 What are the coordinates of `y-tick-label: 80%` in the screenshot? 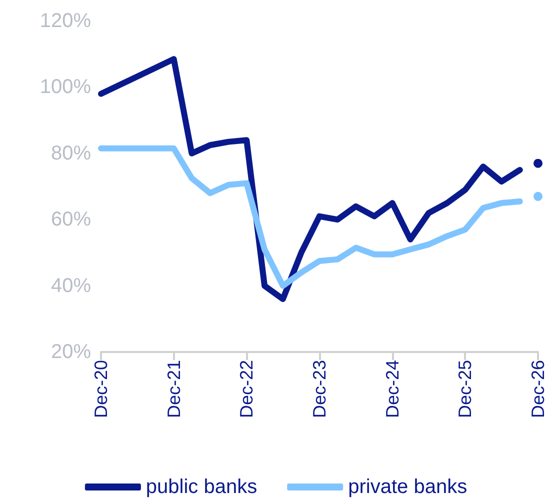 It's located at (71, 153).